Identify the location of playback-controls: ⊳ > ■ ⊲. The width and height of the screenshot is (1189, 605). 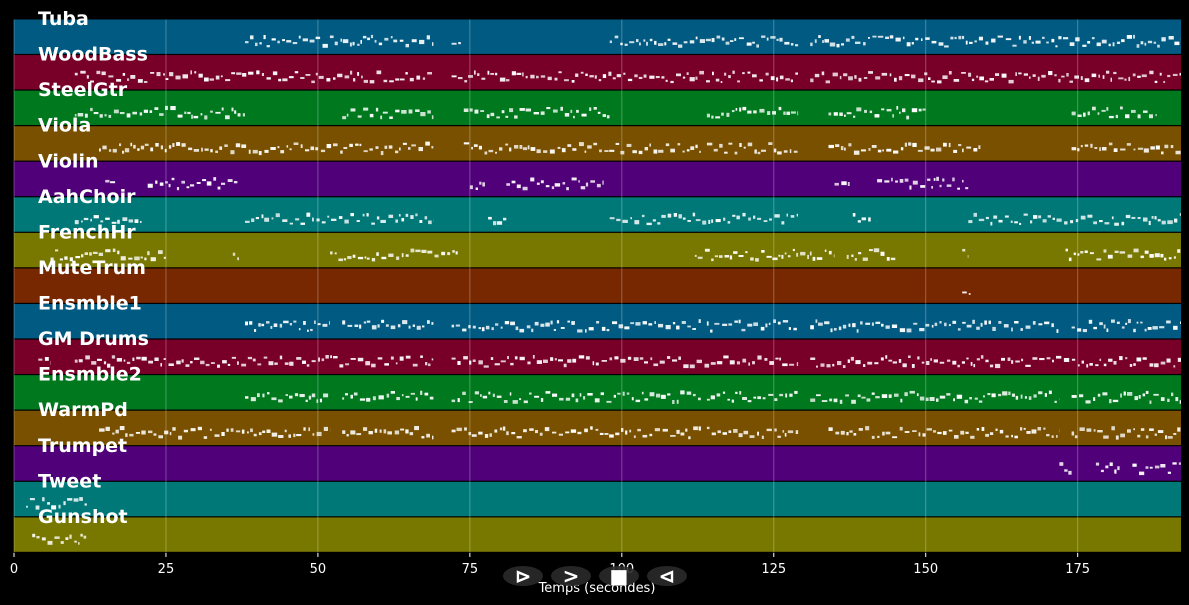
(595, 576).